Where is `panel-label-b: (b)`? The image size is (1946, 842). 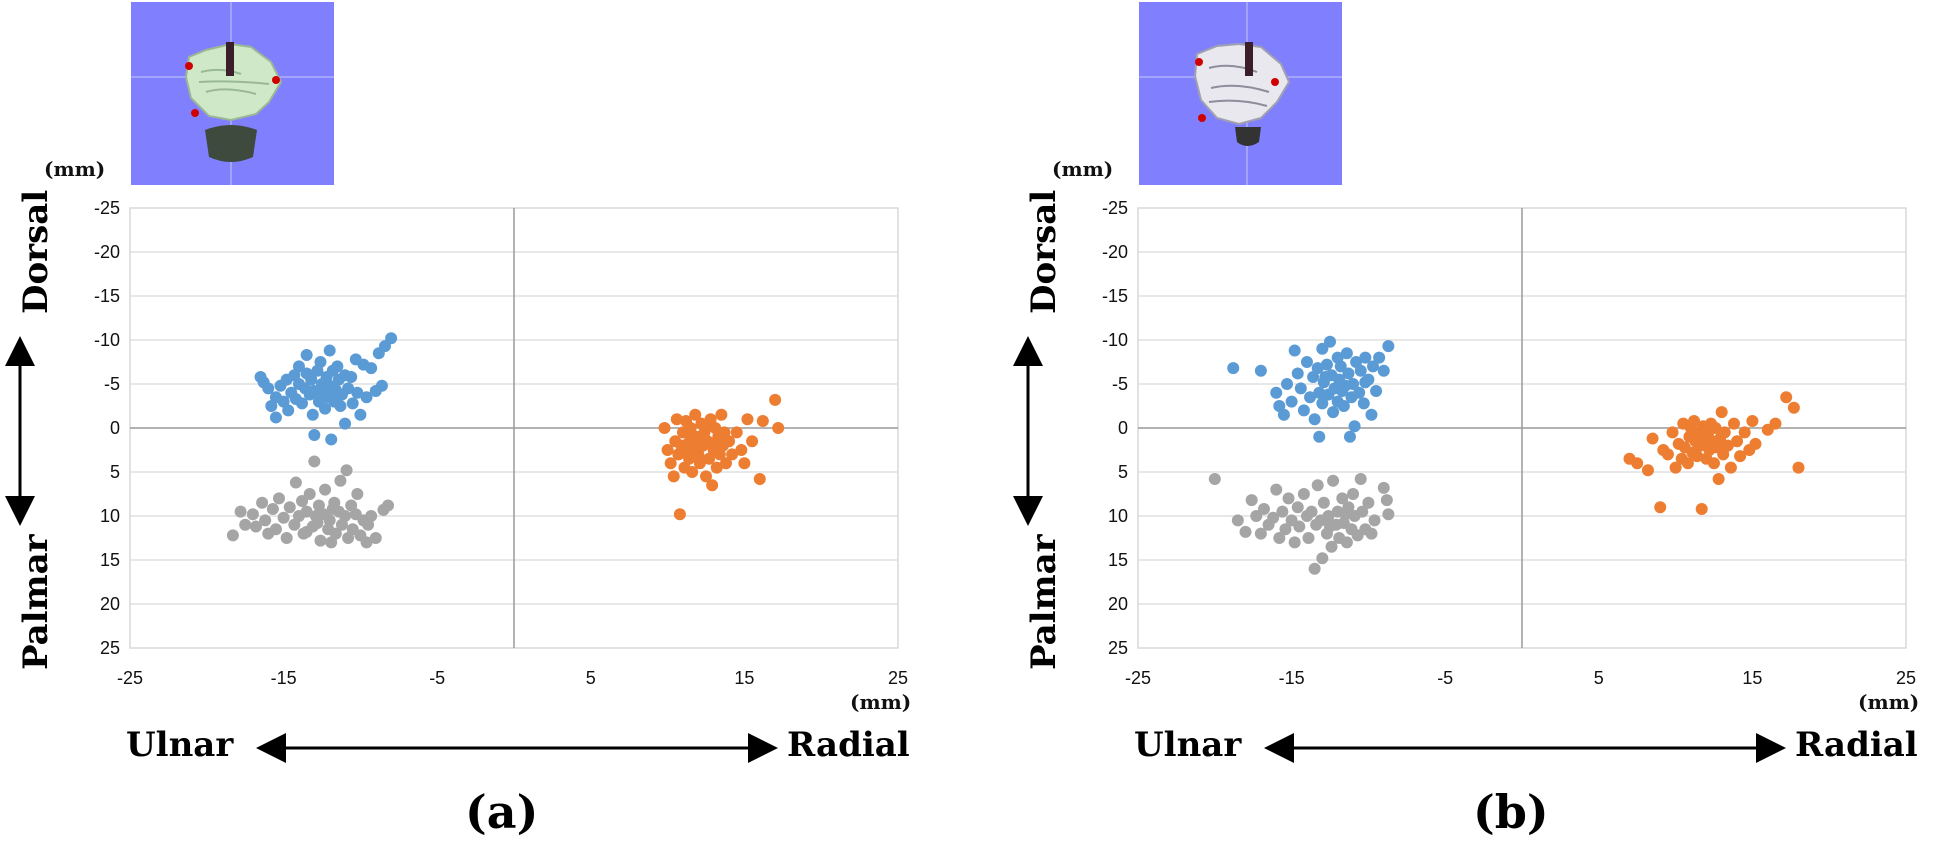
panel-label-b: (b) is located at coordinates (1511, 812).